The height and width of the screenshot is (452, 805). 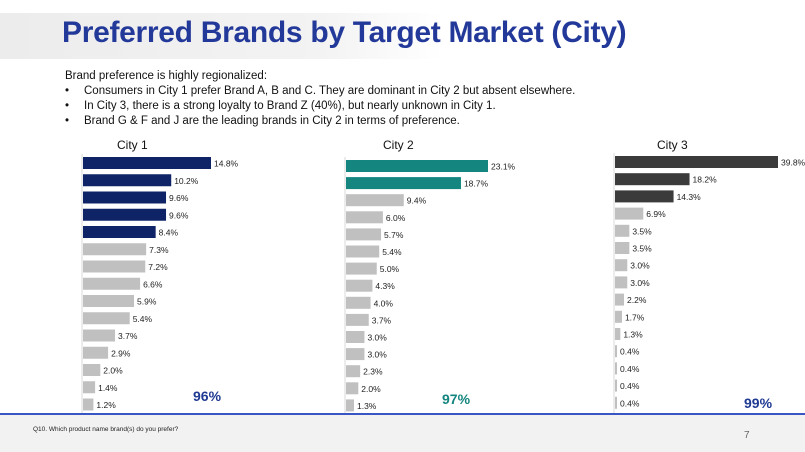 What do you see at coordinates (456, 399) in the screenshot?
I see `city2-total: 97%` at bounding box center [456, 399].